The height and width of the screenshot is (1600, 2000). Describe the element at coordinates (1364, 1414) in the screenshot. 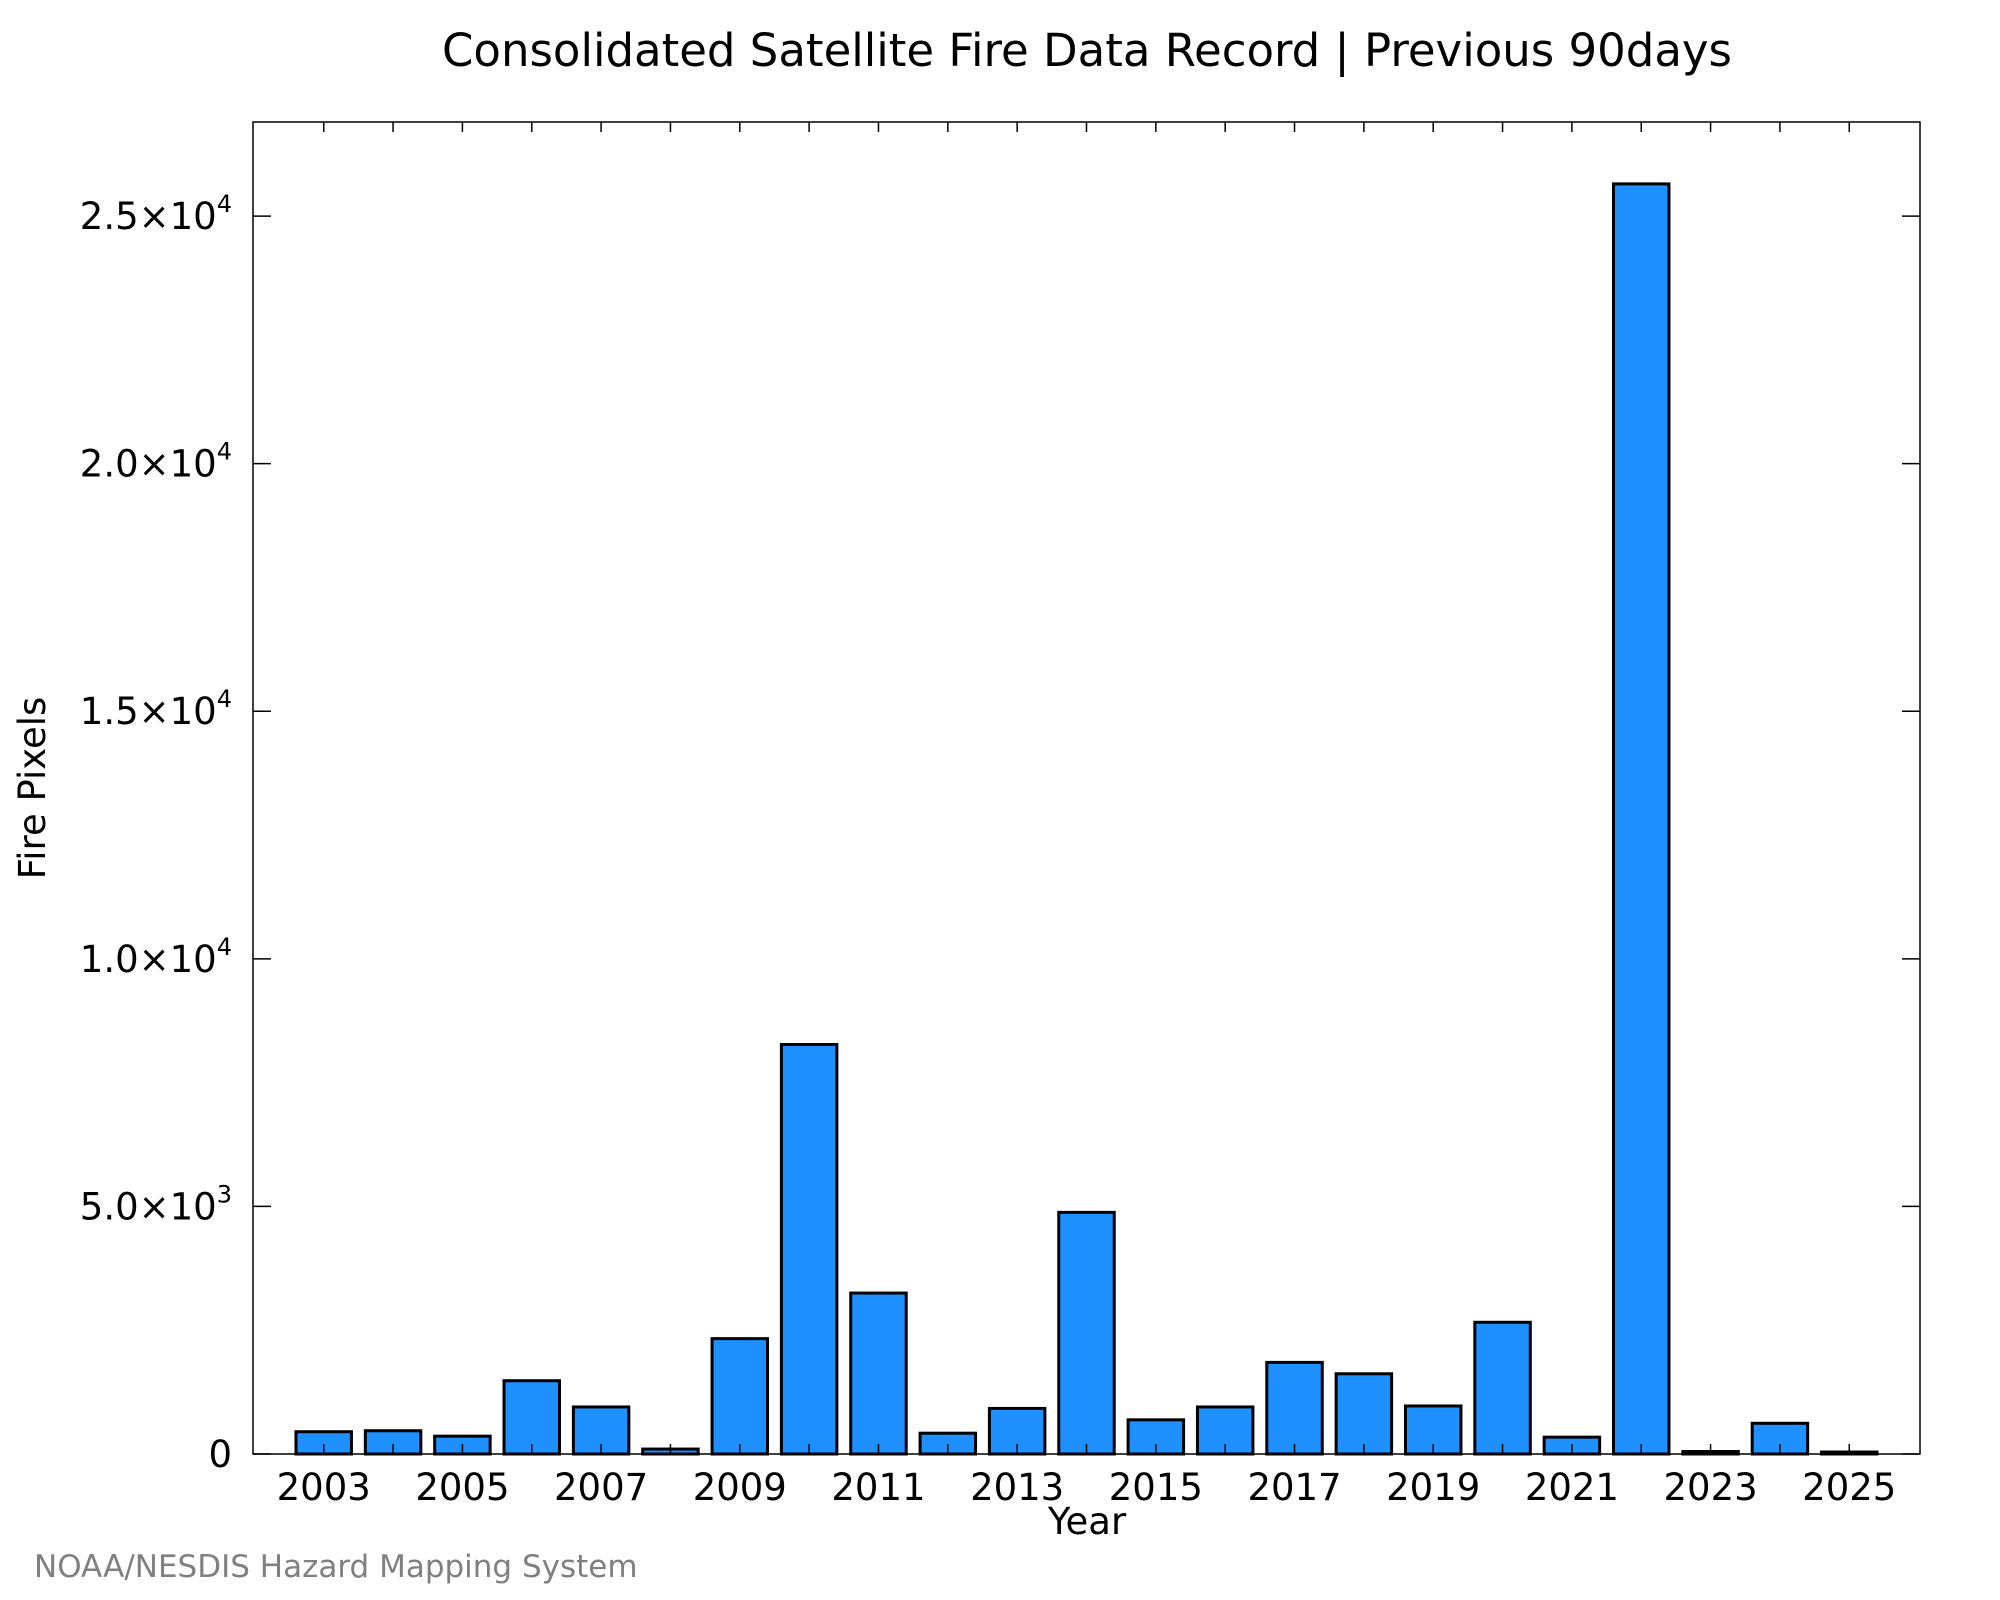

I see `bar-2018` at that location.